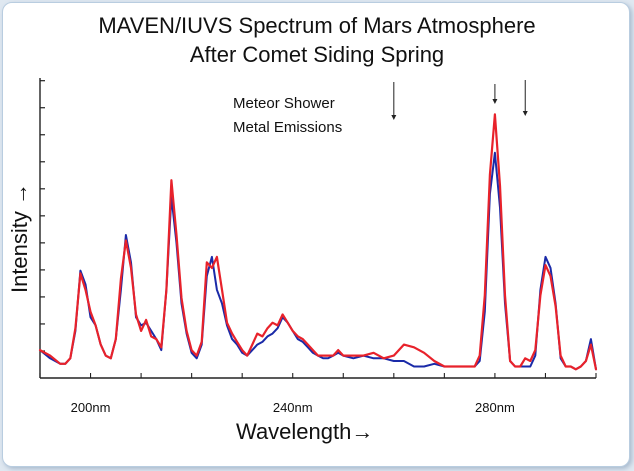  Describe the element at coordinates (380, 108) in the screenshot. I see `annotations-group: Meteor Shower Metal Emissions` at that location.